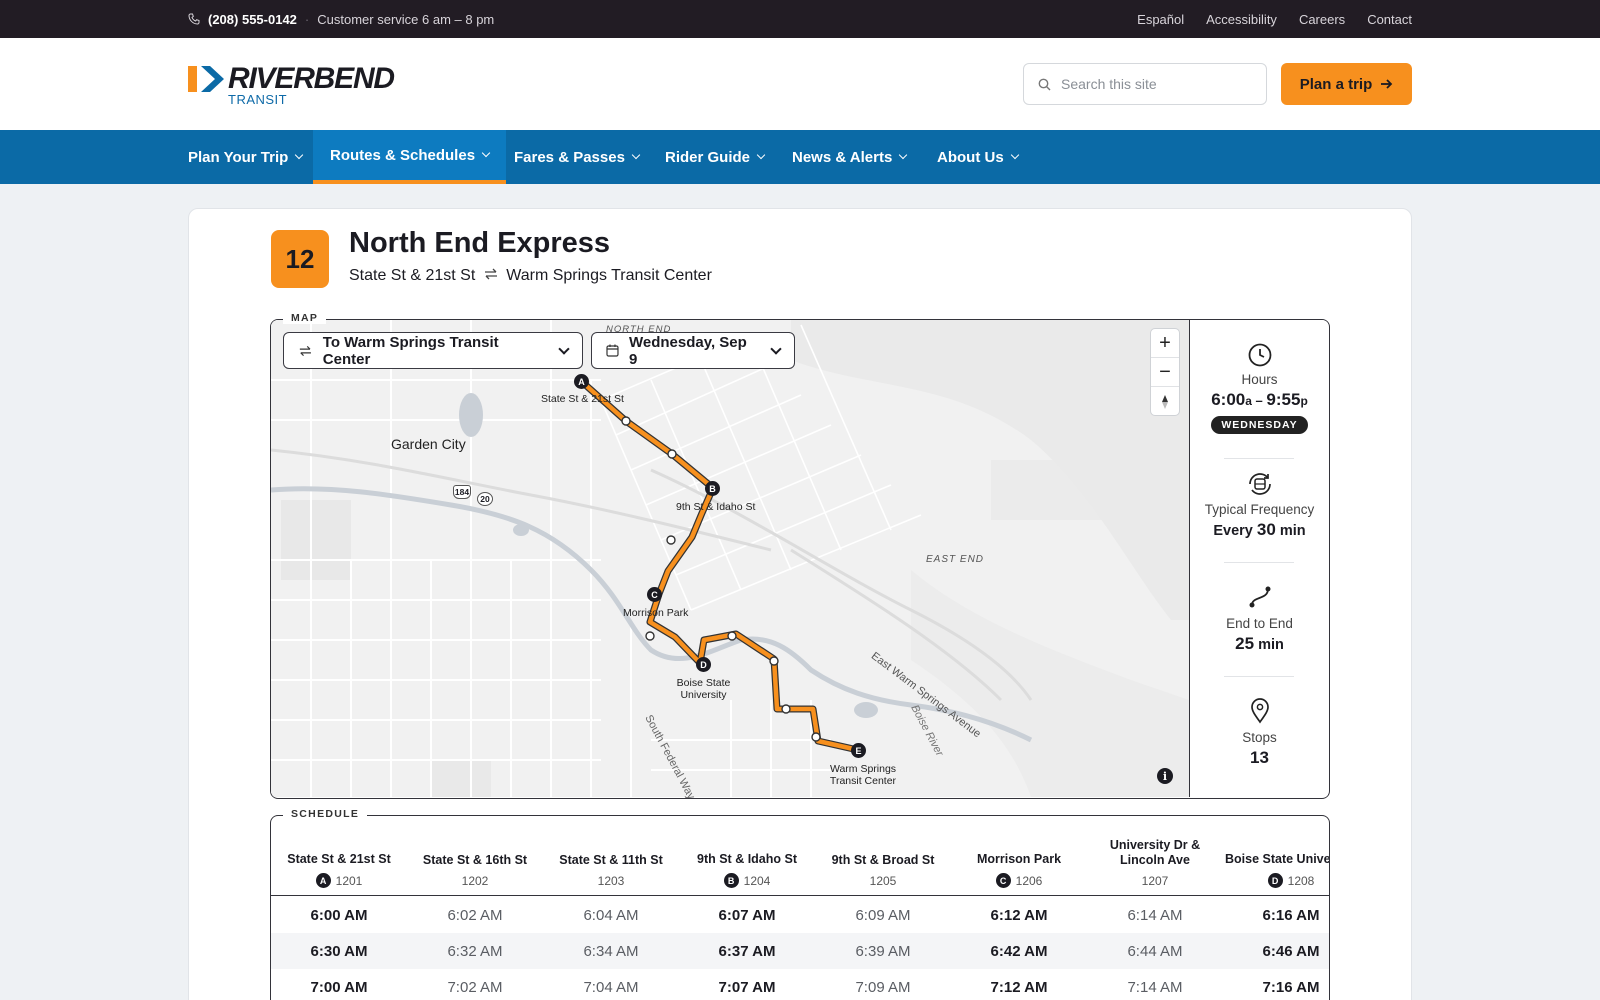 The height and width of the screenshot is (1000, 1600). What do you see at coordinates (403, 155) in the screenshot?
I see `nav-label: Routes & Schedules` at bounding box center [403, 155].